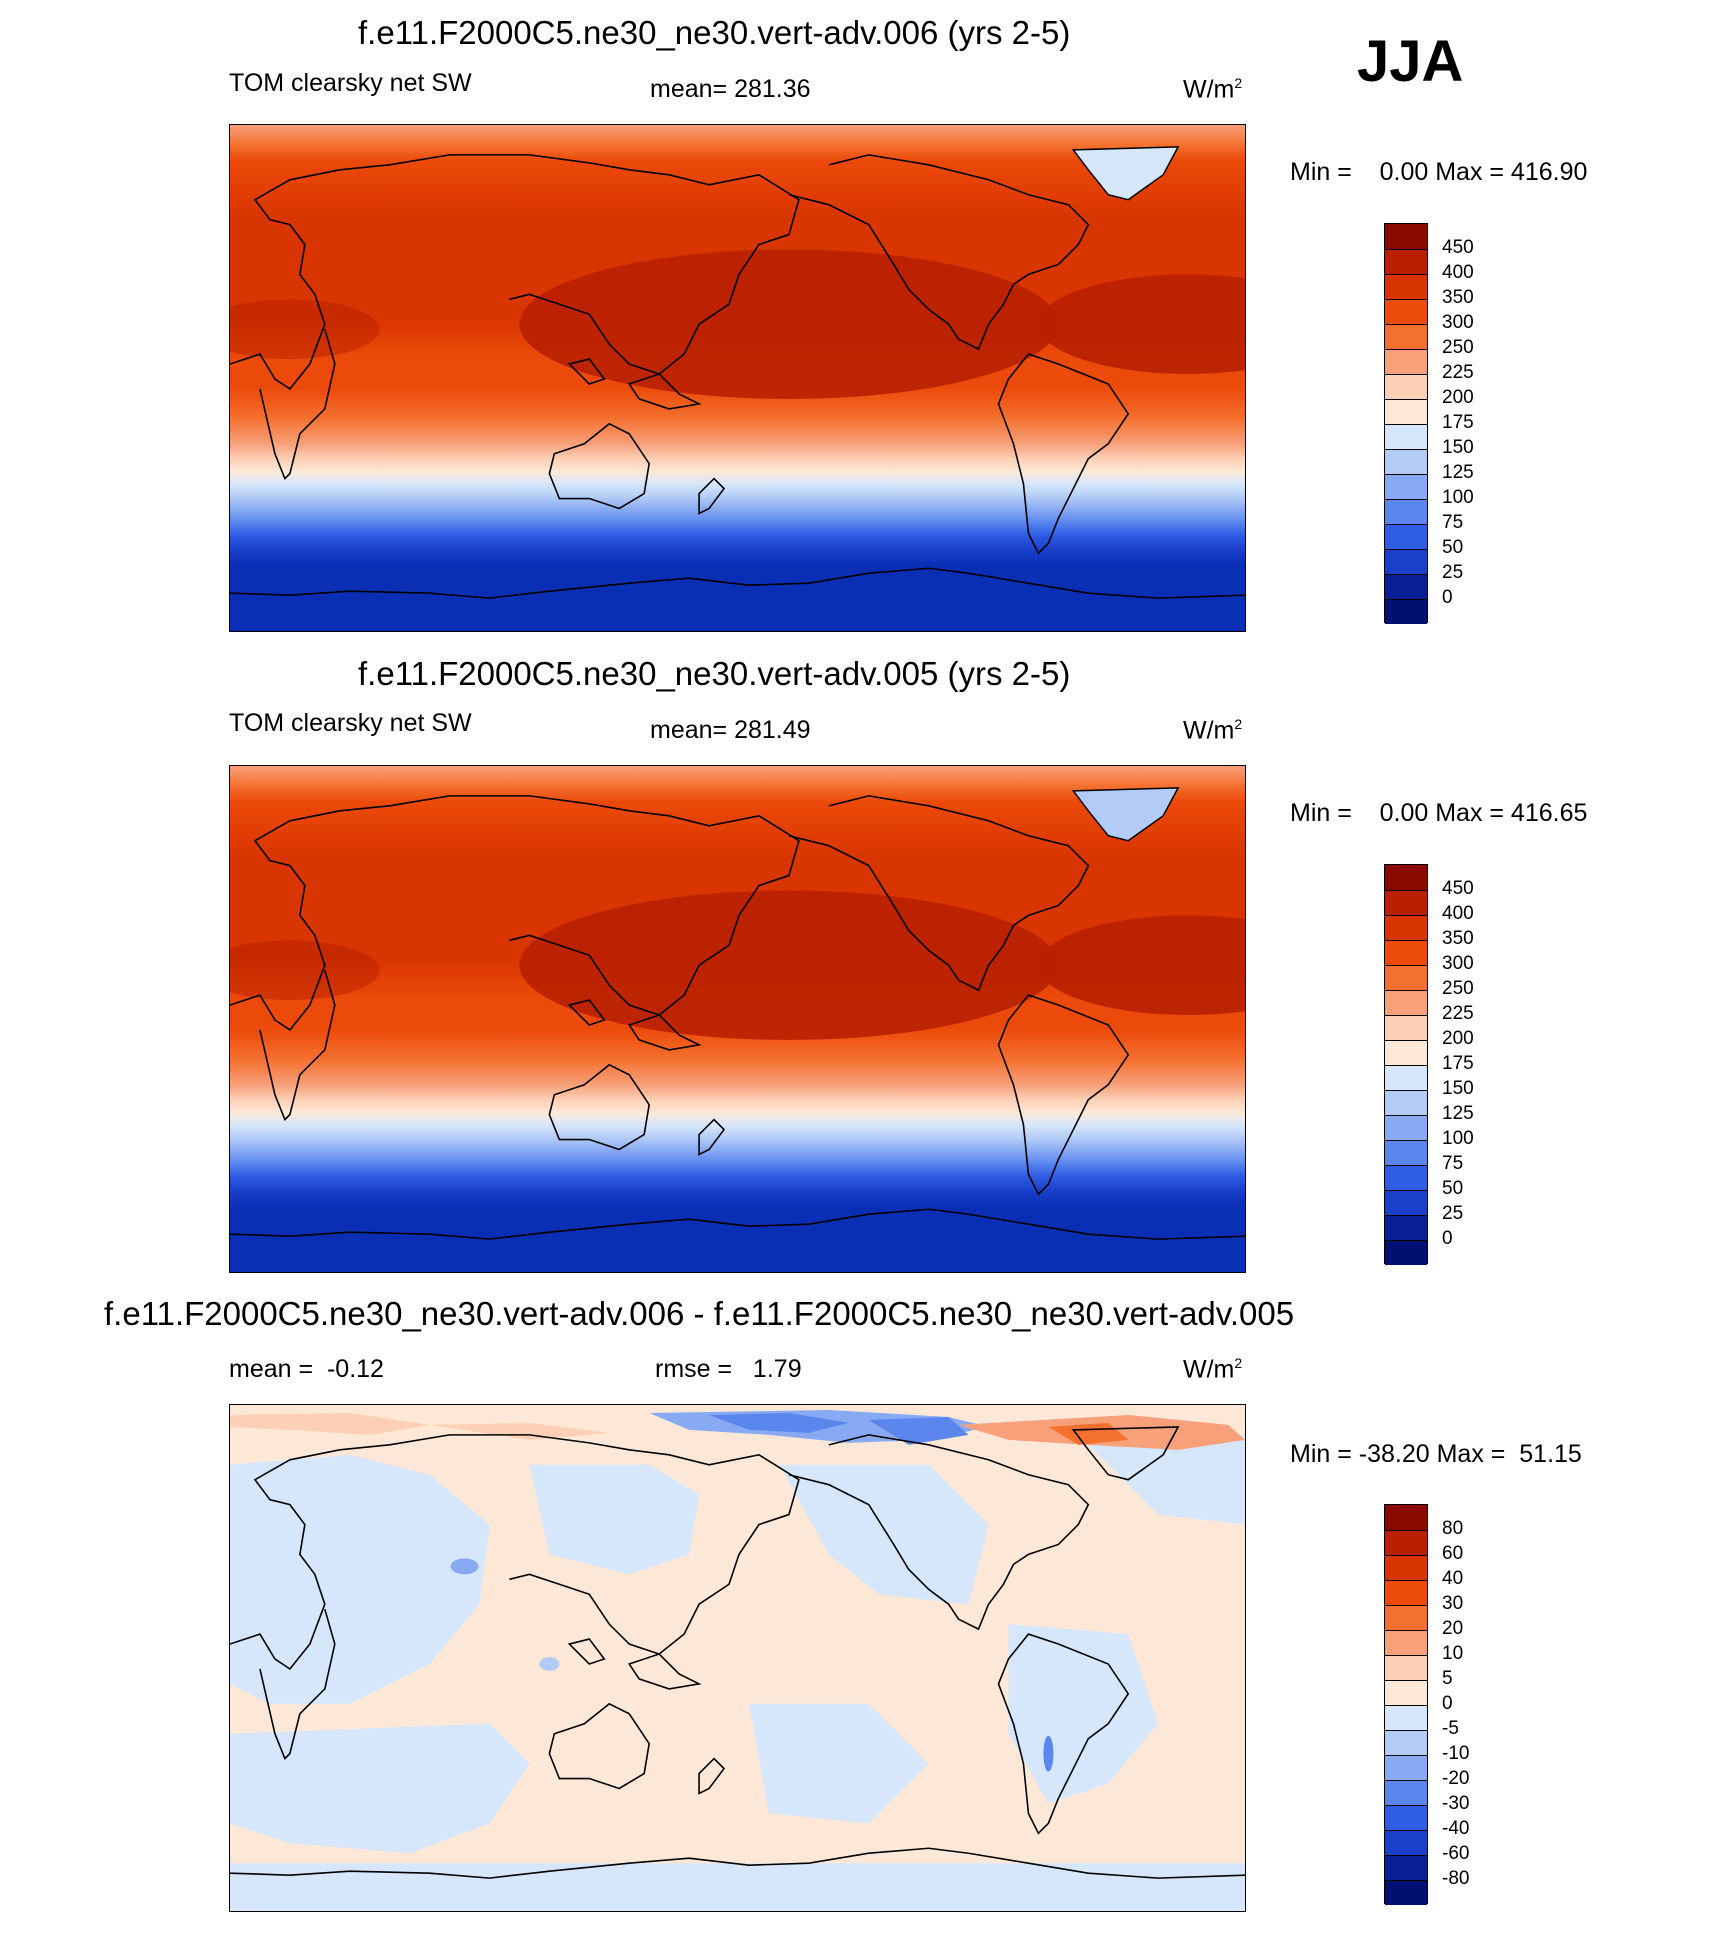  Describe the element at coordinates (1450, 1728) in the screenshot. I see `colorbar-tick-label: -5` at that location.